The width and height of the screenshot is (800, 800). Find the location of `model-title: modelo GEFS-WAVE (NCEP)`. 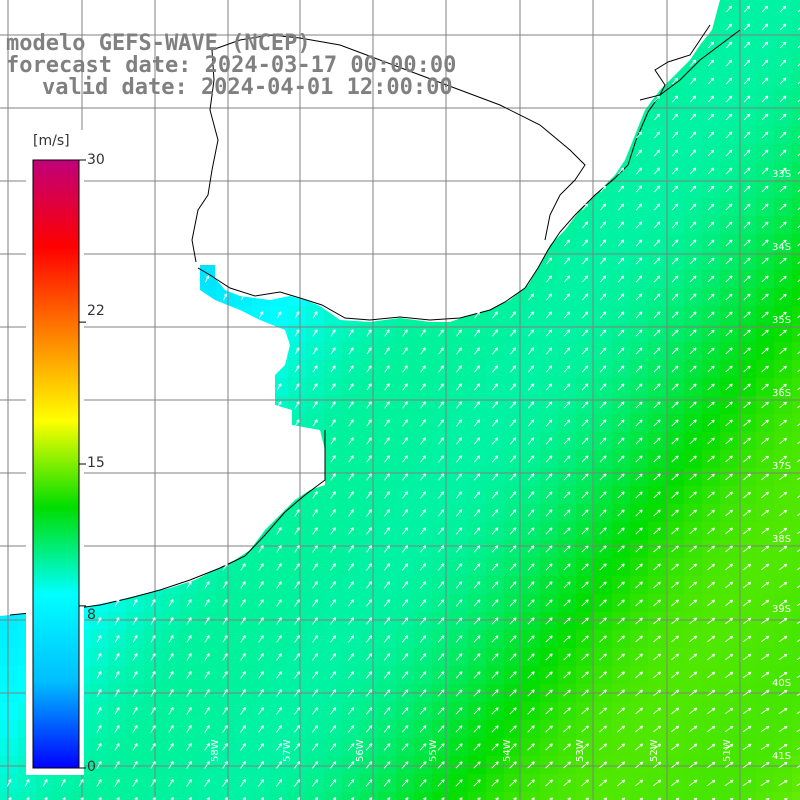

model-title: modelo GEFS-WAVE (NCEP) is located at coordinates (158, 43).